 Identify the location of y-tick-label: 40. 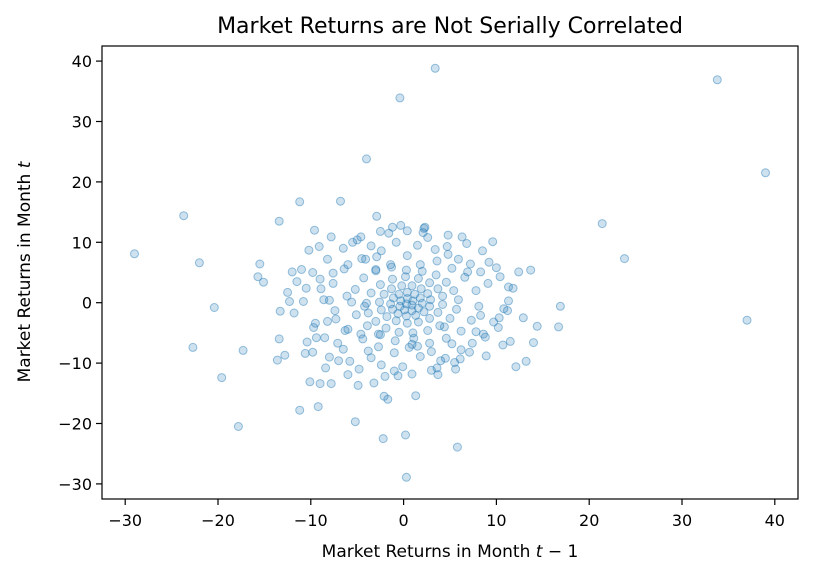
(82, 61).